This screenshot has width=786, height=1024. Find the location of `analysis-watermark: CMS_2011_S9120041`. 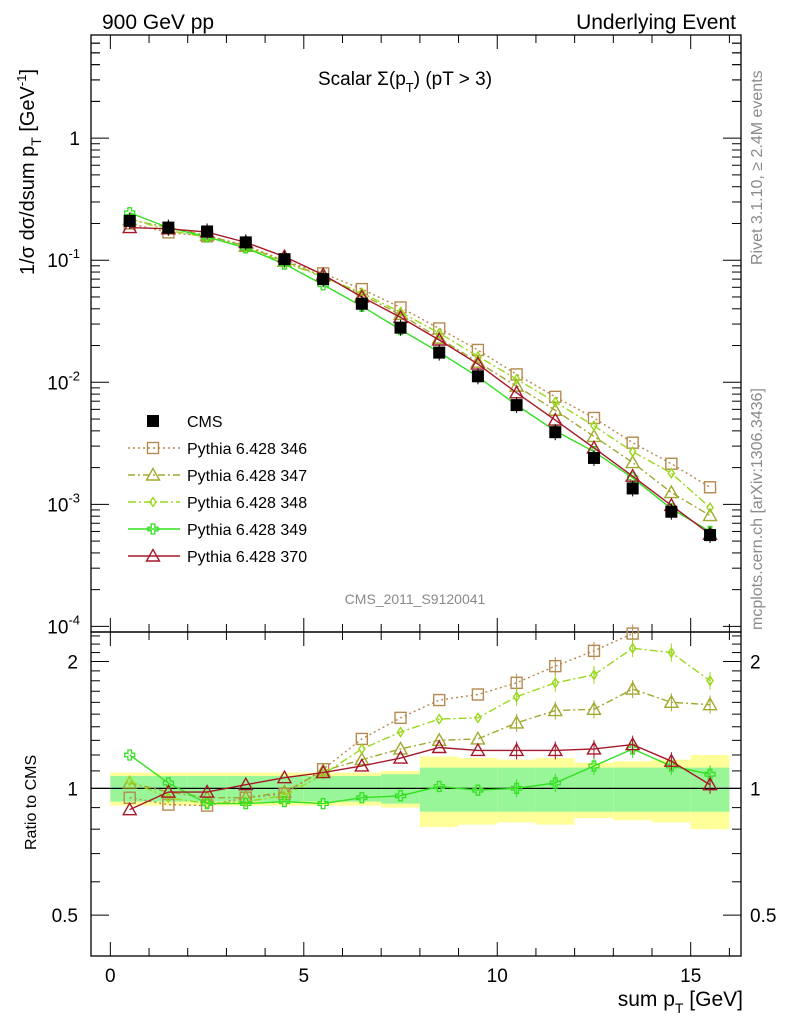

analysis-watermark: CMS_2011_S9120041 is located at coordinates (415, 599).